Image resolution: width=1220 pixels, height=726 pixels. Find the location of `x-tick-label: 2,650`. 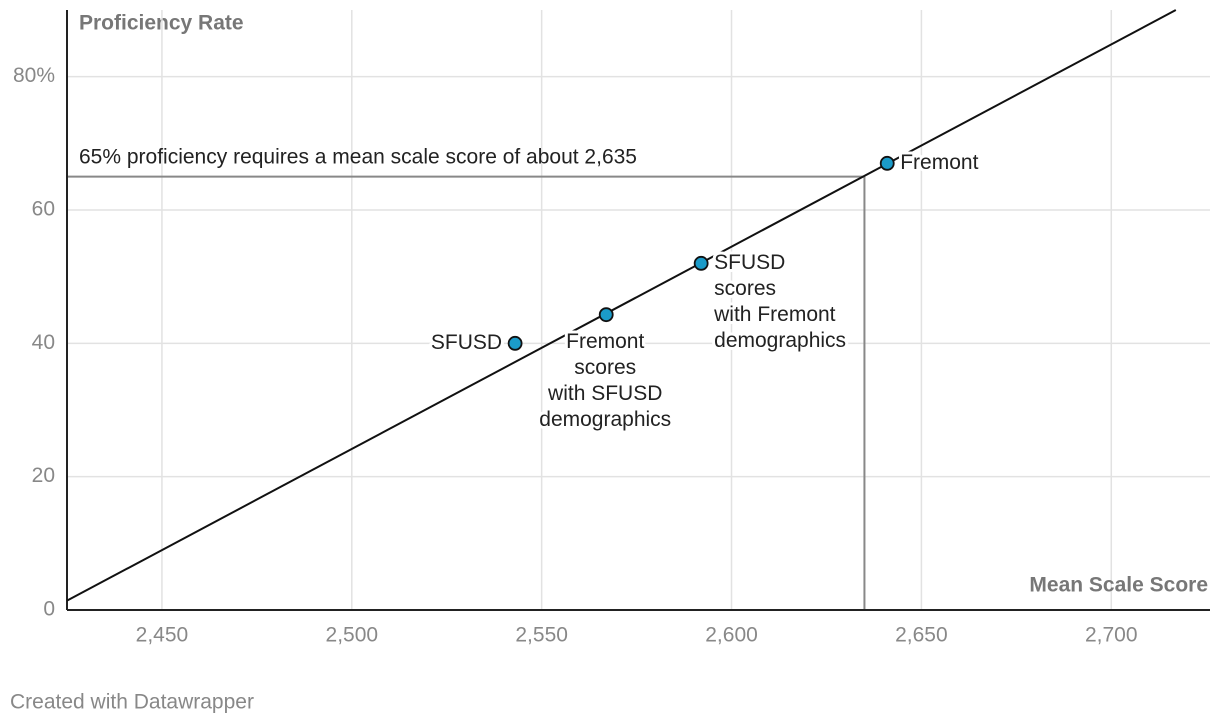

x-tick-label: 2,650 is located at coordinates (921, 635).